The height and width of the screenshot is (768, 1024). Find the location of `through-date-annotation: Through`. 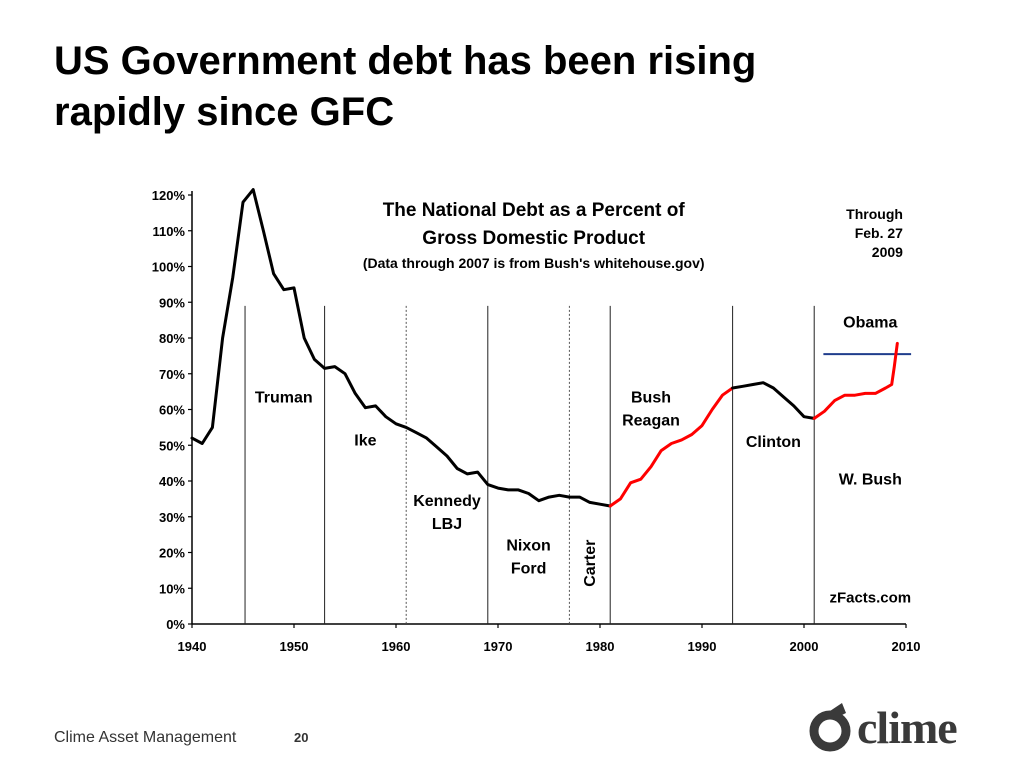

through-date-annotation: Through is located at coordinates (874, 214).